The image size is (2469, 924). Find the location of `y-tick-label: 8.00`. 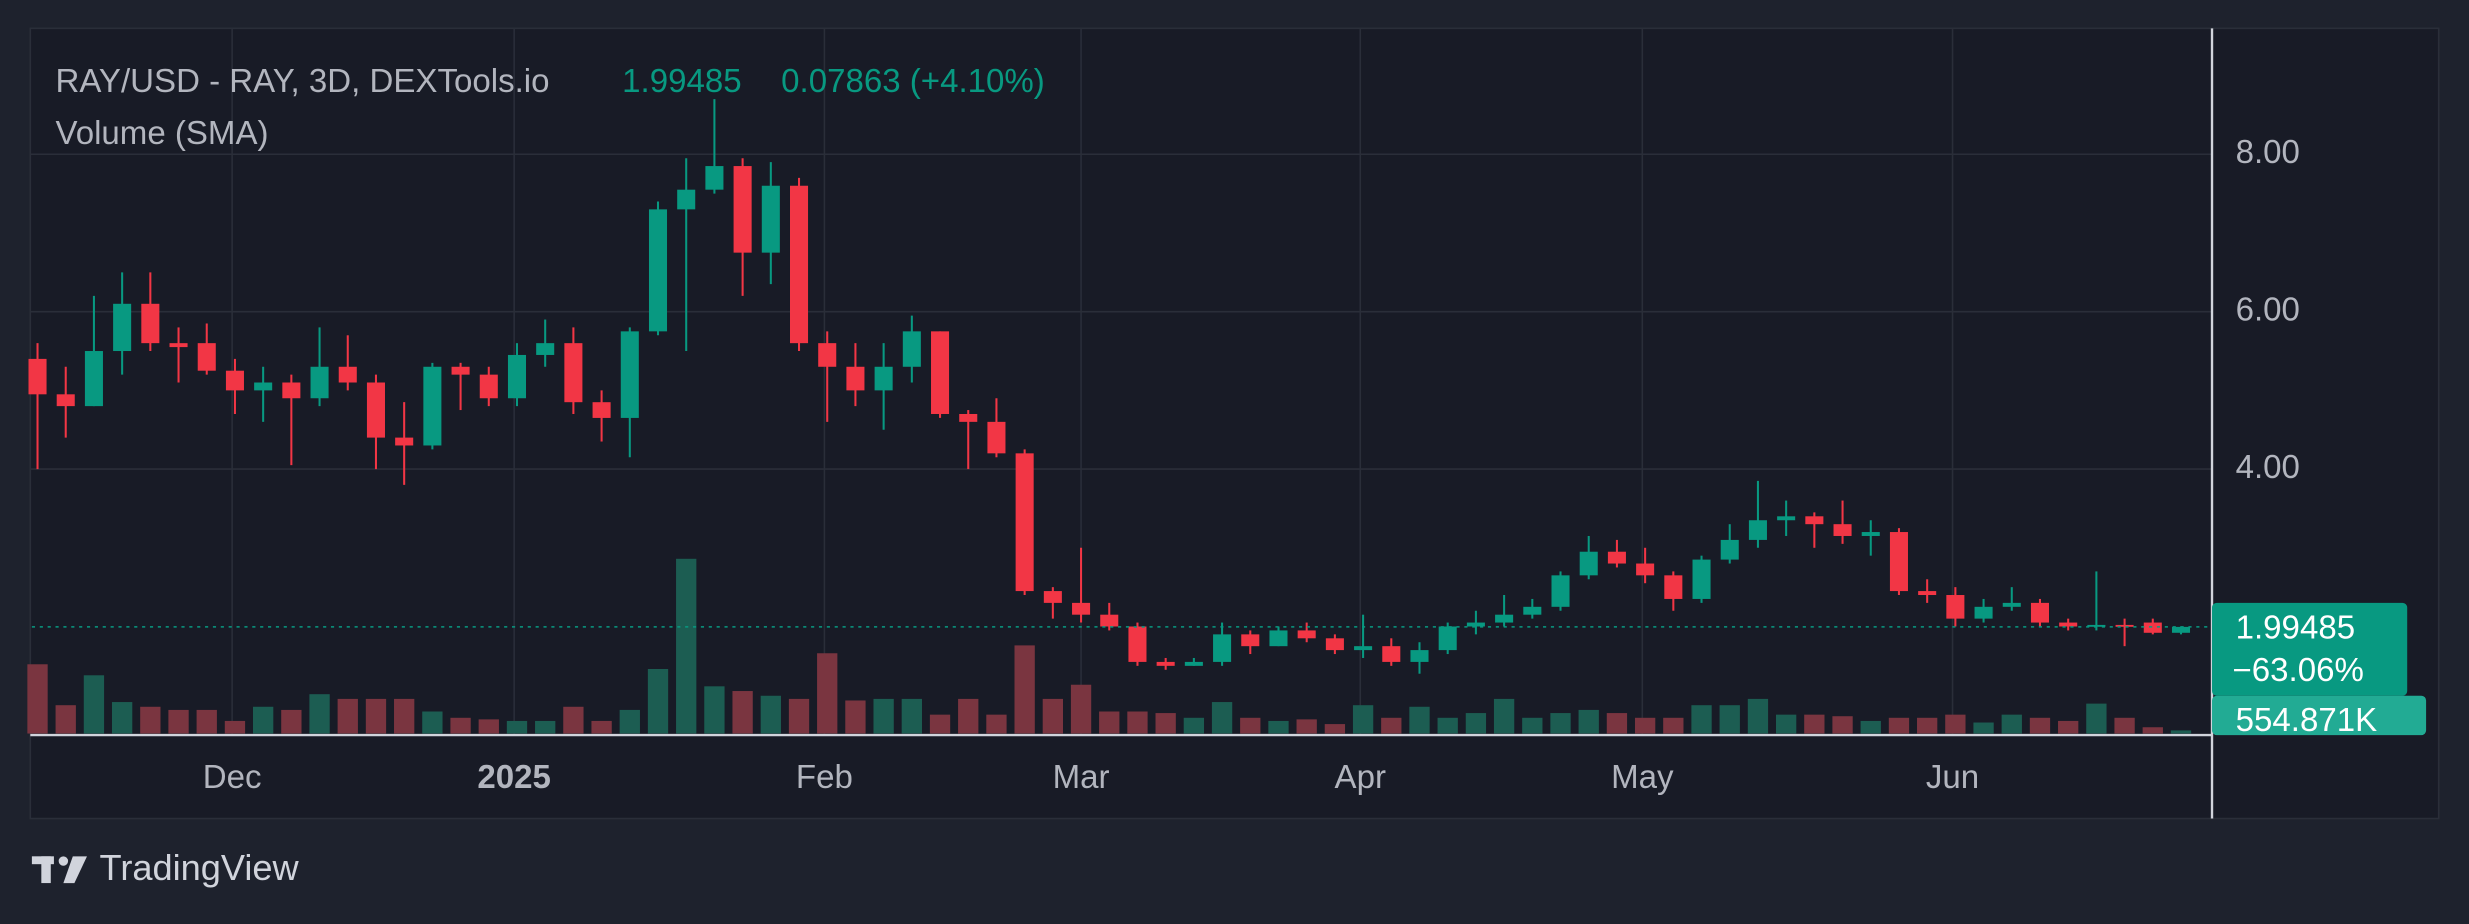

y-tick-label: 8.00 is located at coordinates (2268, 152).